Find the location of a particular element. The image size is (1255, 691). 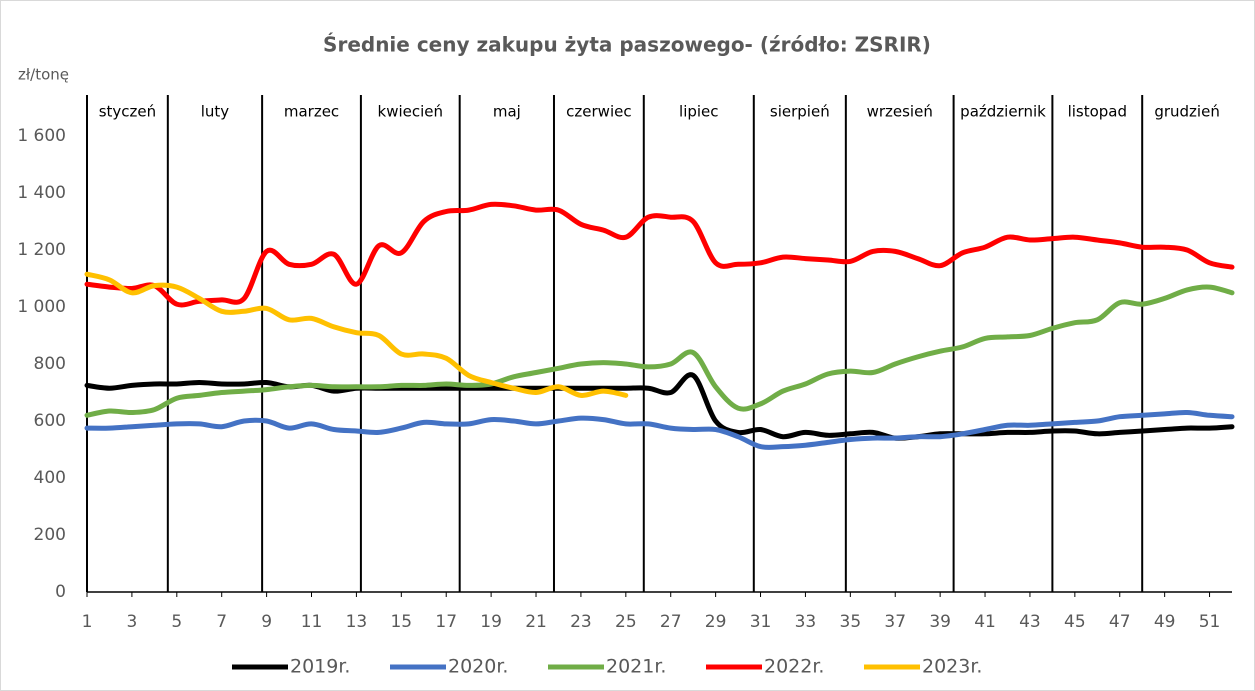

legend-label: 2020r. is located at coordinates (478, 667).